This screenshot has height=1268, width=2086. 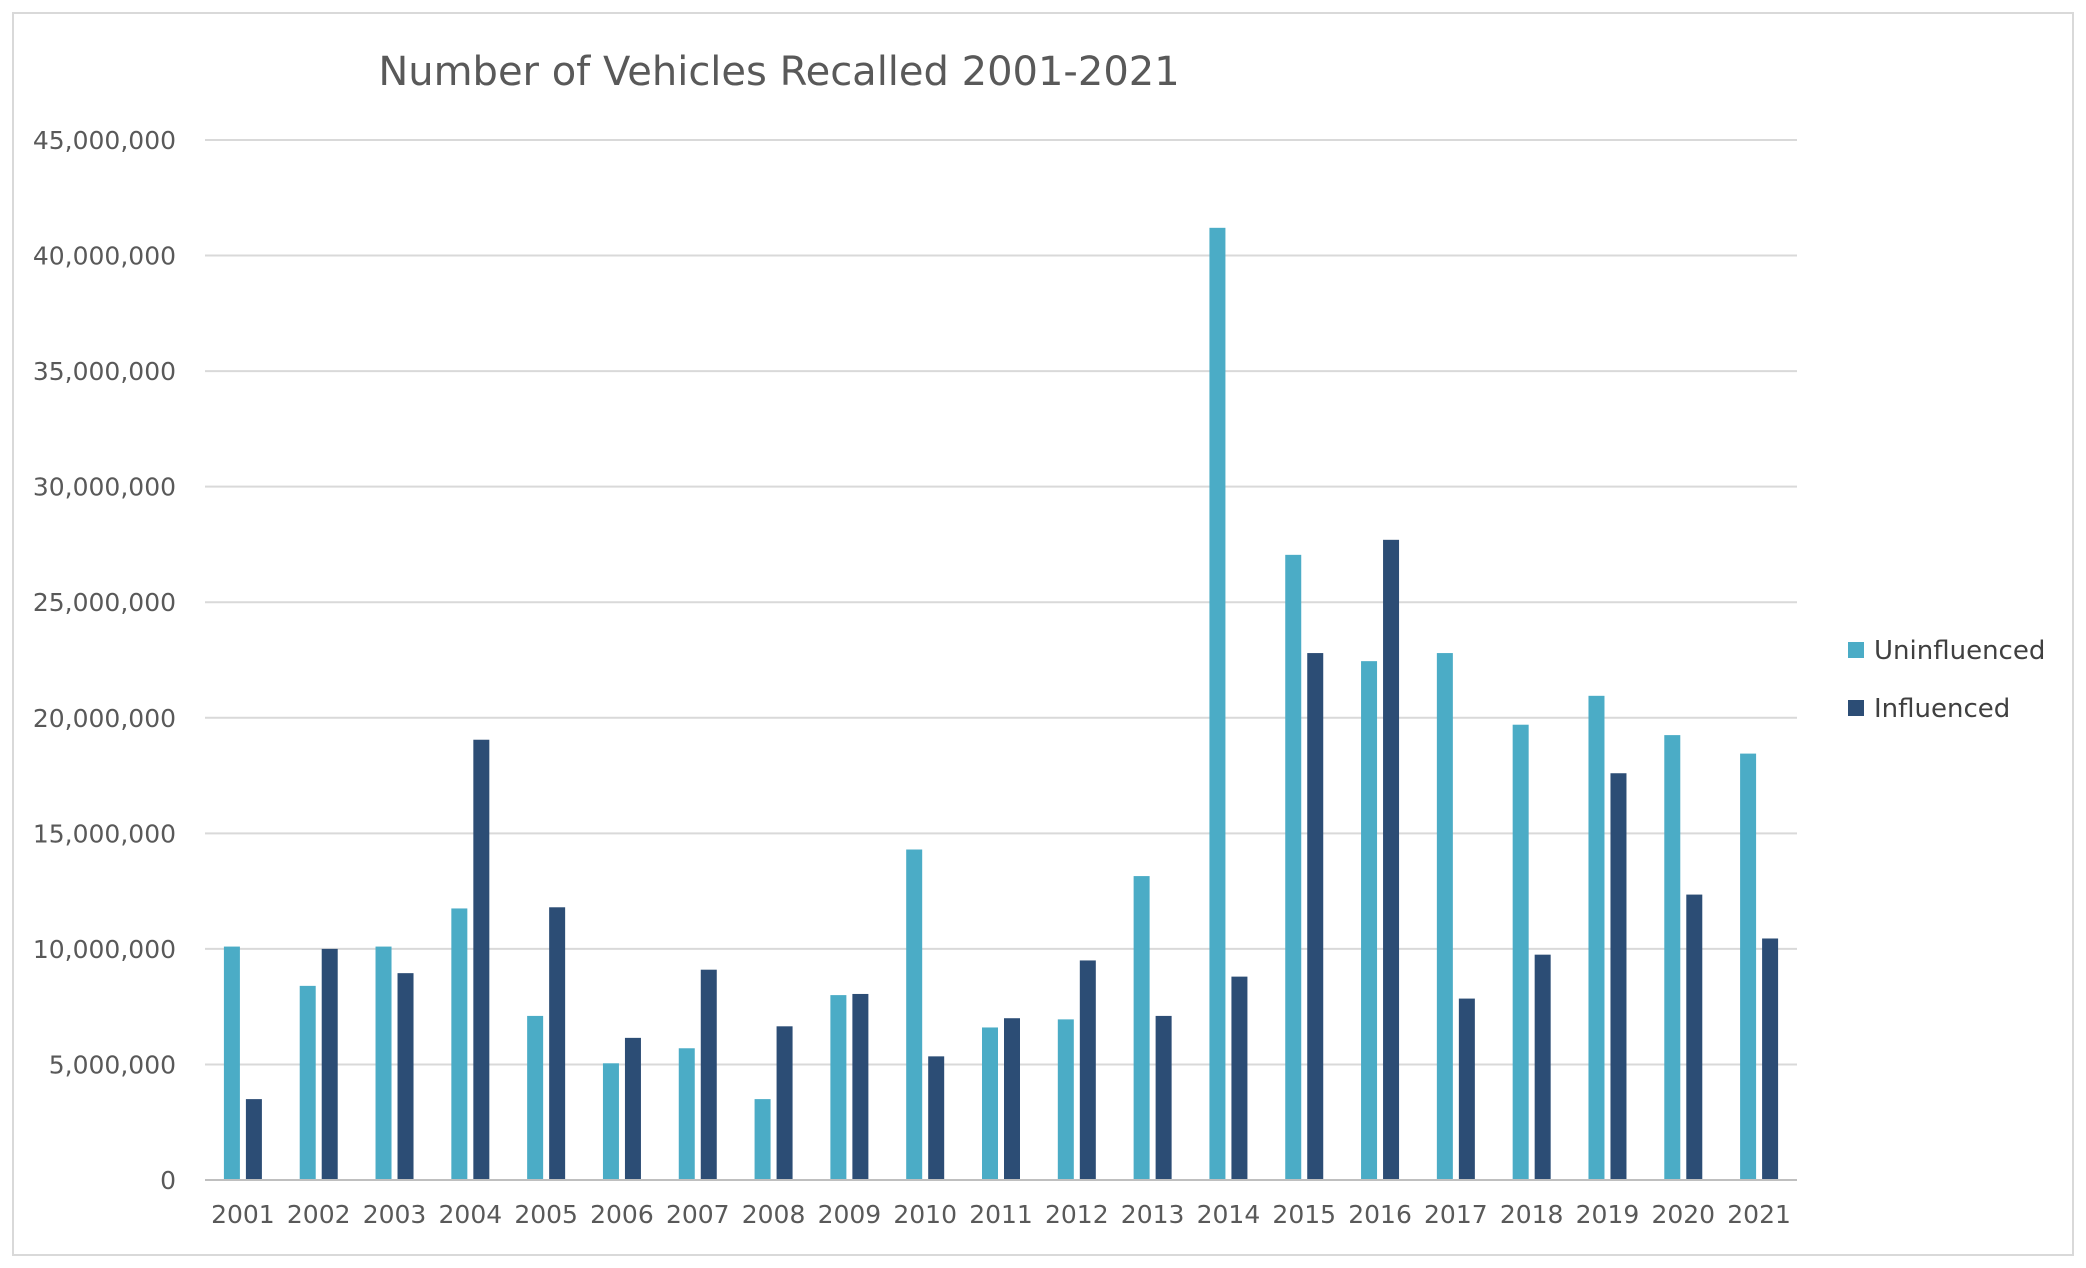 What do you see at coordinates (1856, 708) in the screenshot?
I see `legend-swatch-influenced` at bounding box center [1856, 708].